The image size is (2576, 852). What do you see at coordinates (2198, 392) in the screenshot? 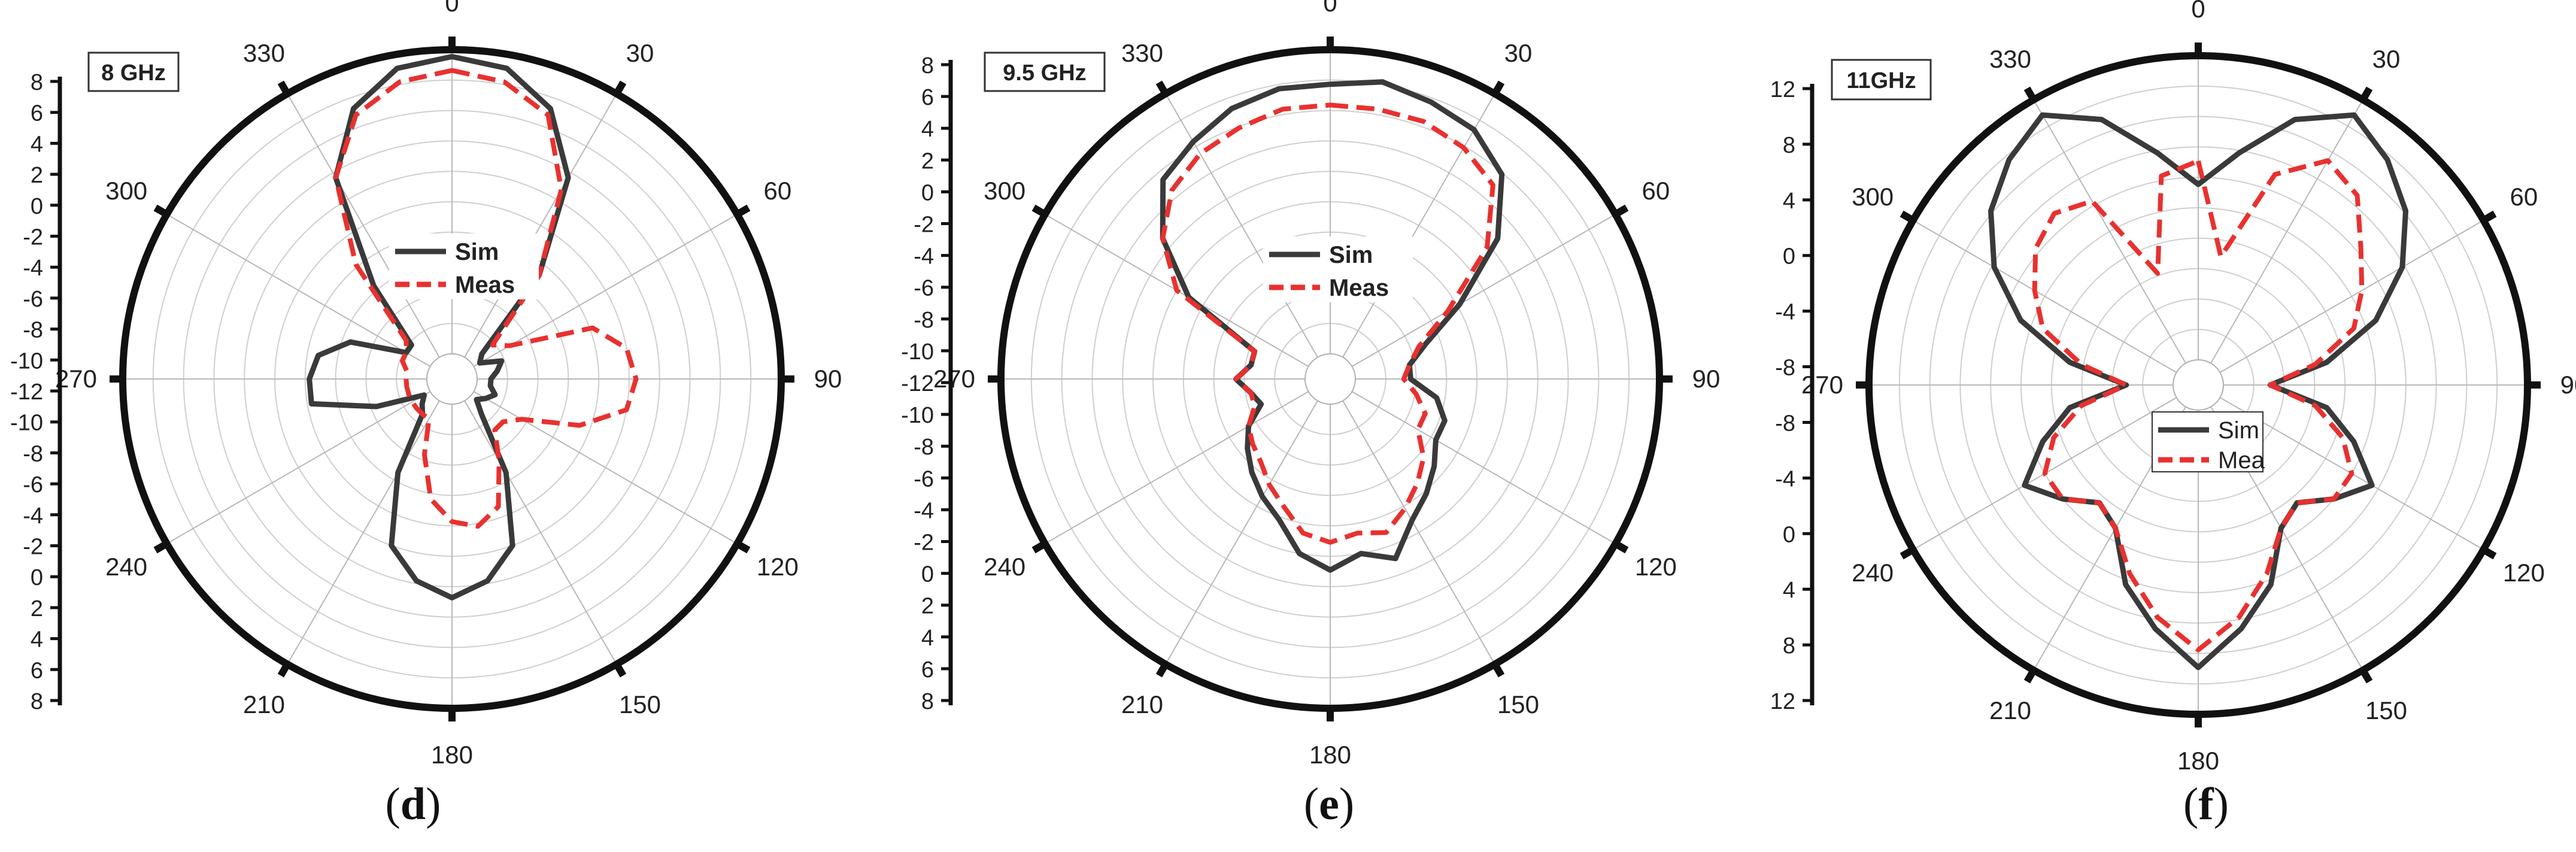
I see `series-line-sim` at bounding box center [2198, 392].